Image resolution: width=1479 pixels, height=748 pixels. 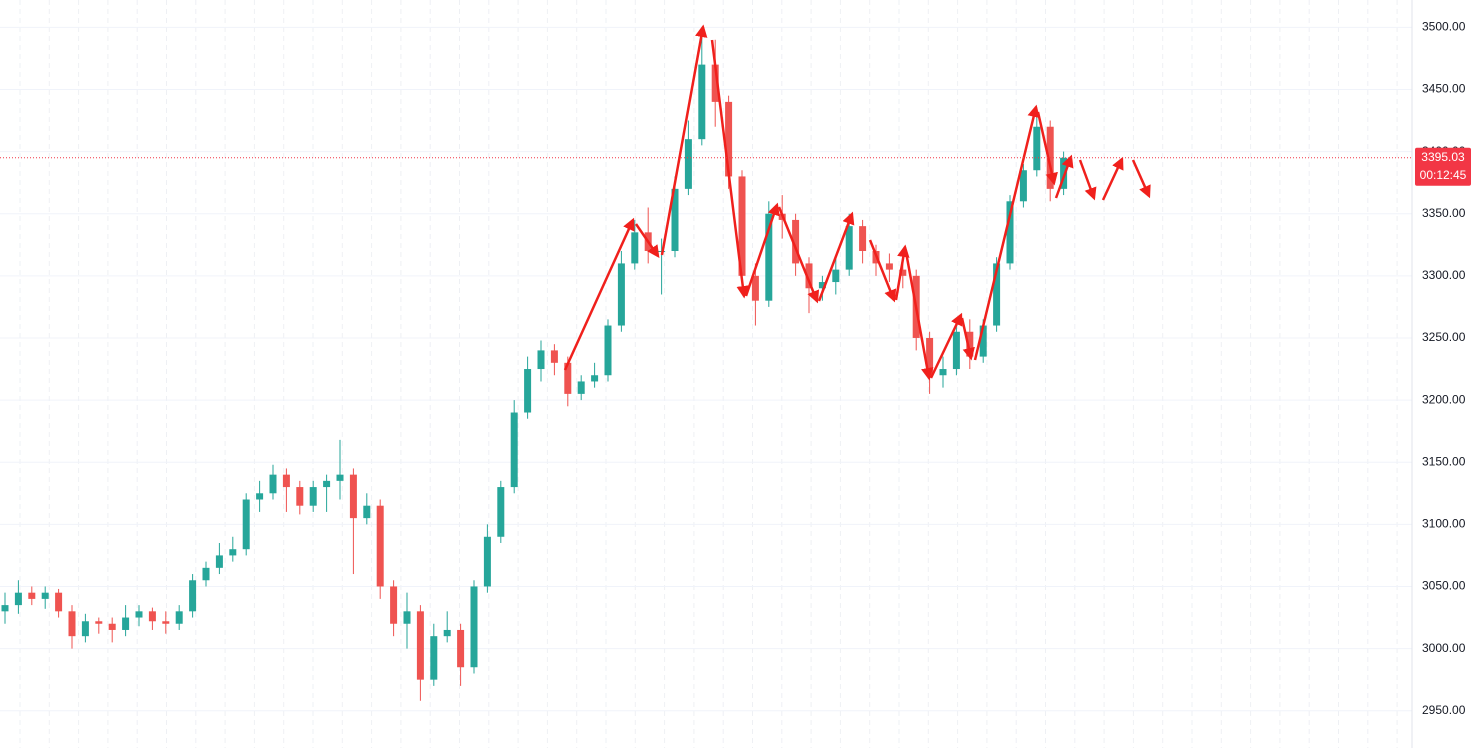 What do you see at coordinates (1444, 648) in the screenshot?
I see `y-tick-label: 3000.00` at bounding box center [1444, 648].